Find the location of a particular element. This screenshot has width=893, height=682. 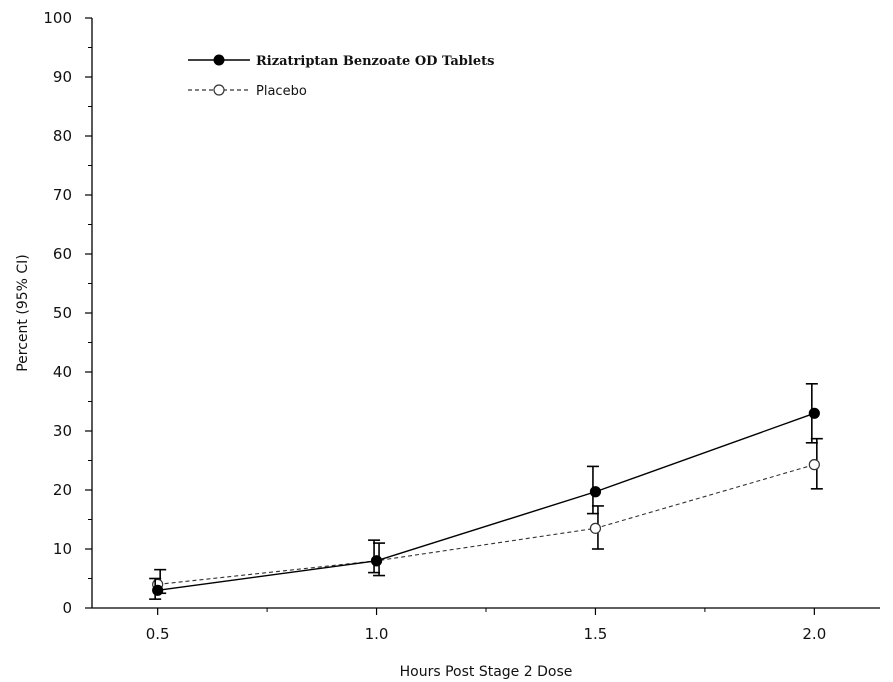

y-tick-label-70: 70 is located at coordinates (62, 195).